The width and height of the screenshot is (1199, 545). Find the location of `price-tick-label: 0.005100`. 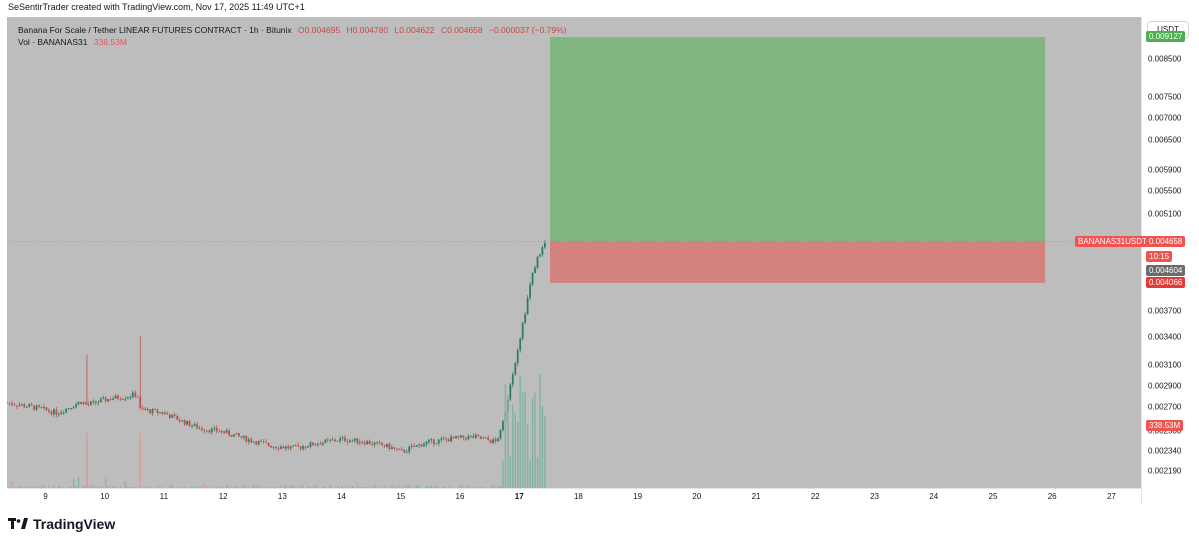

price-tick-label: 0.005100 is located at coordinates (1165, 214).